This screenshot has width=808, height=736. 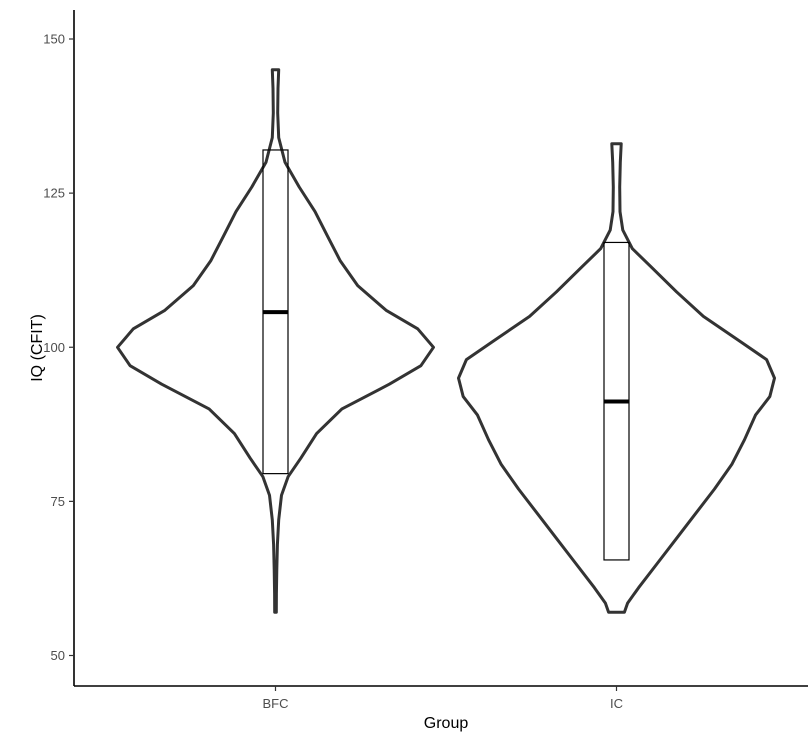 What do you see at coordinates (276, 703) in the screenshot?
I see `x-tick-label: BFC` at bounding box center [276, 703].